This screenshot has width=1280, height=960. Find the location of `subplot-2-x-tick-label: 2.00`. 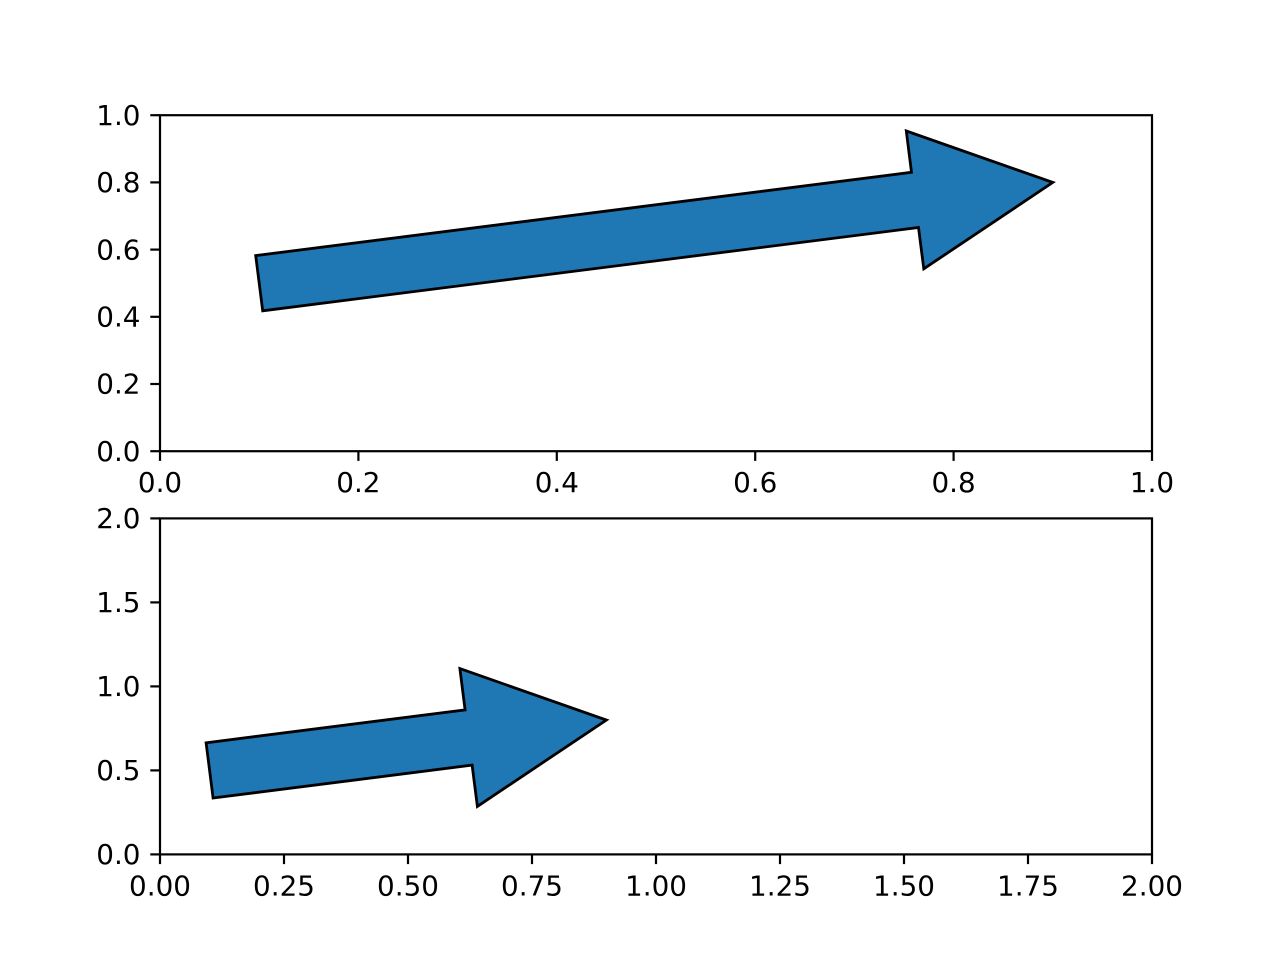

subplot-2-x-tick-label: 2.00 is located at coordinates (1152, 885).